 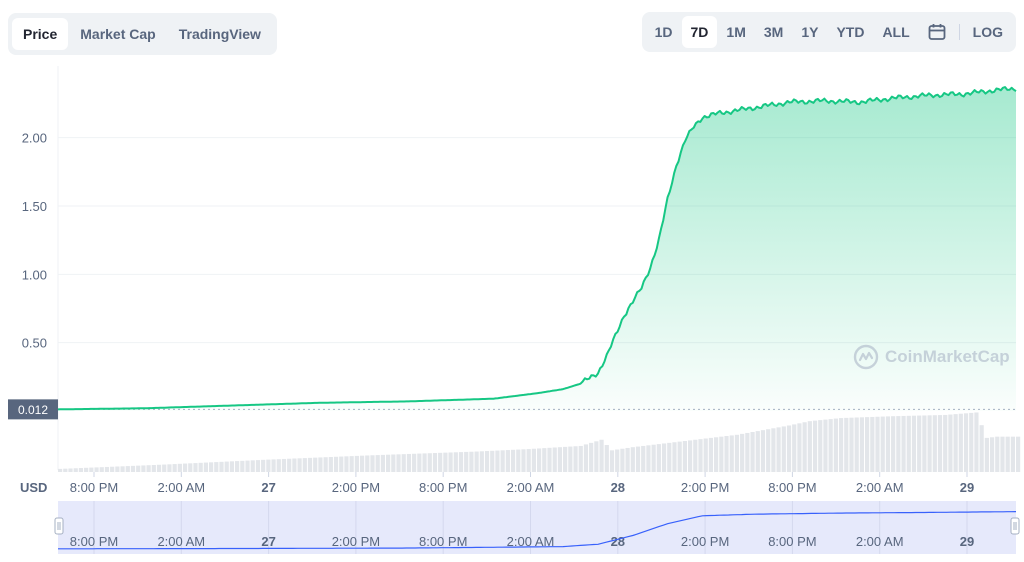 I want to click on range-1y: 1Y, so click(x=810, y=32).